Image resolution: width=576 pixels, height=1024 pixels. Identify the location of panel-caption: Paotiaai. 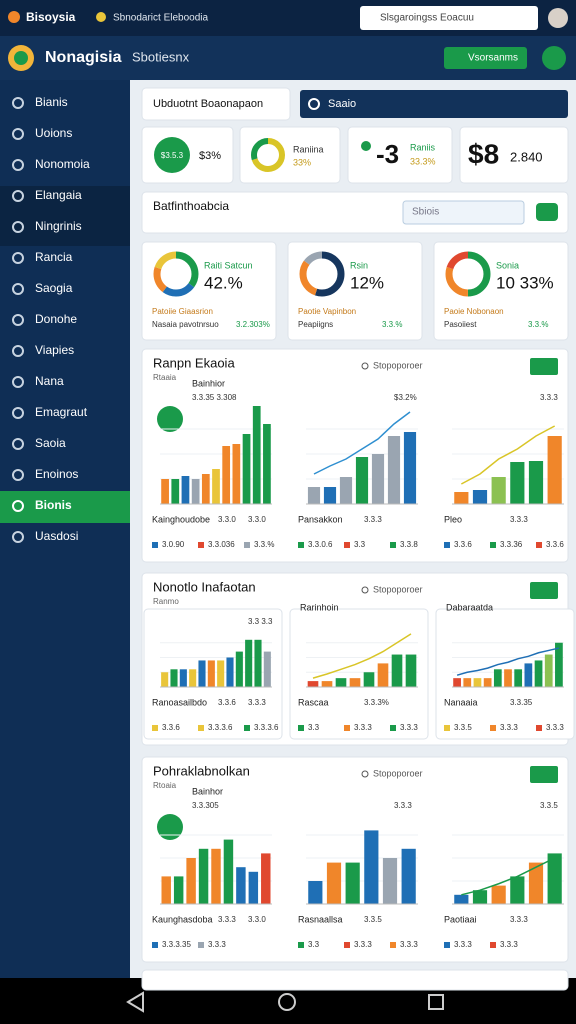
(460, 919).